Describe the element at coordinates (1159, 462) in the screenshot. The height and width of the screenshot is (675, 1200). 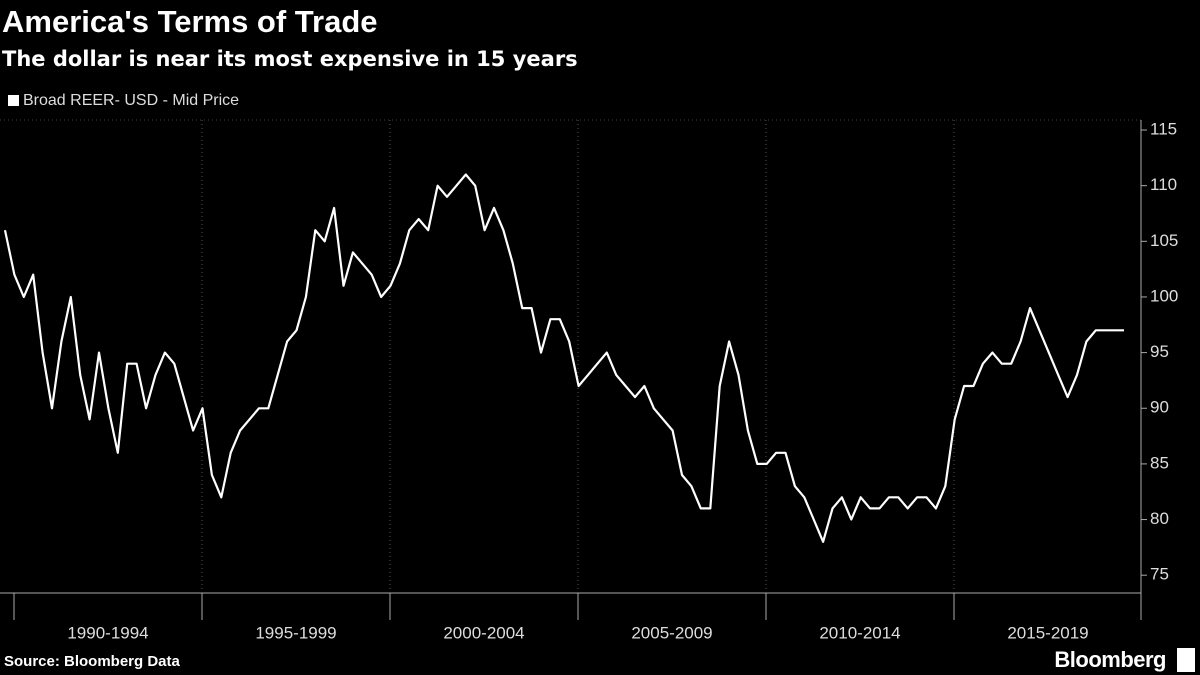
I see `y-tick-label: 85` at that location.